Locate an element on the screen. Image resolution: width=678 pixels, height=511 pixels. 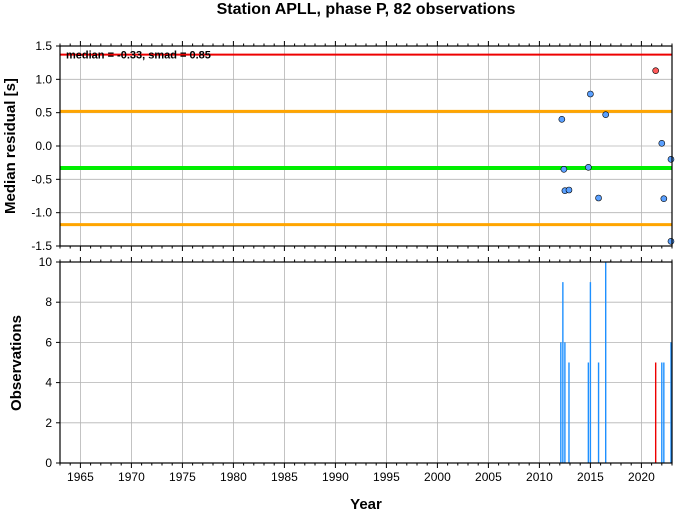
x-tick-label: 2010 is located at coordinates (539, 477).